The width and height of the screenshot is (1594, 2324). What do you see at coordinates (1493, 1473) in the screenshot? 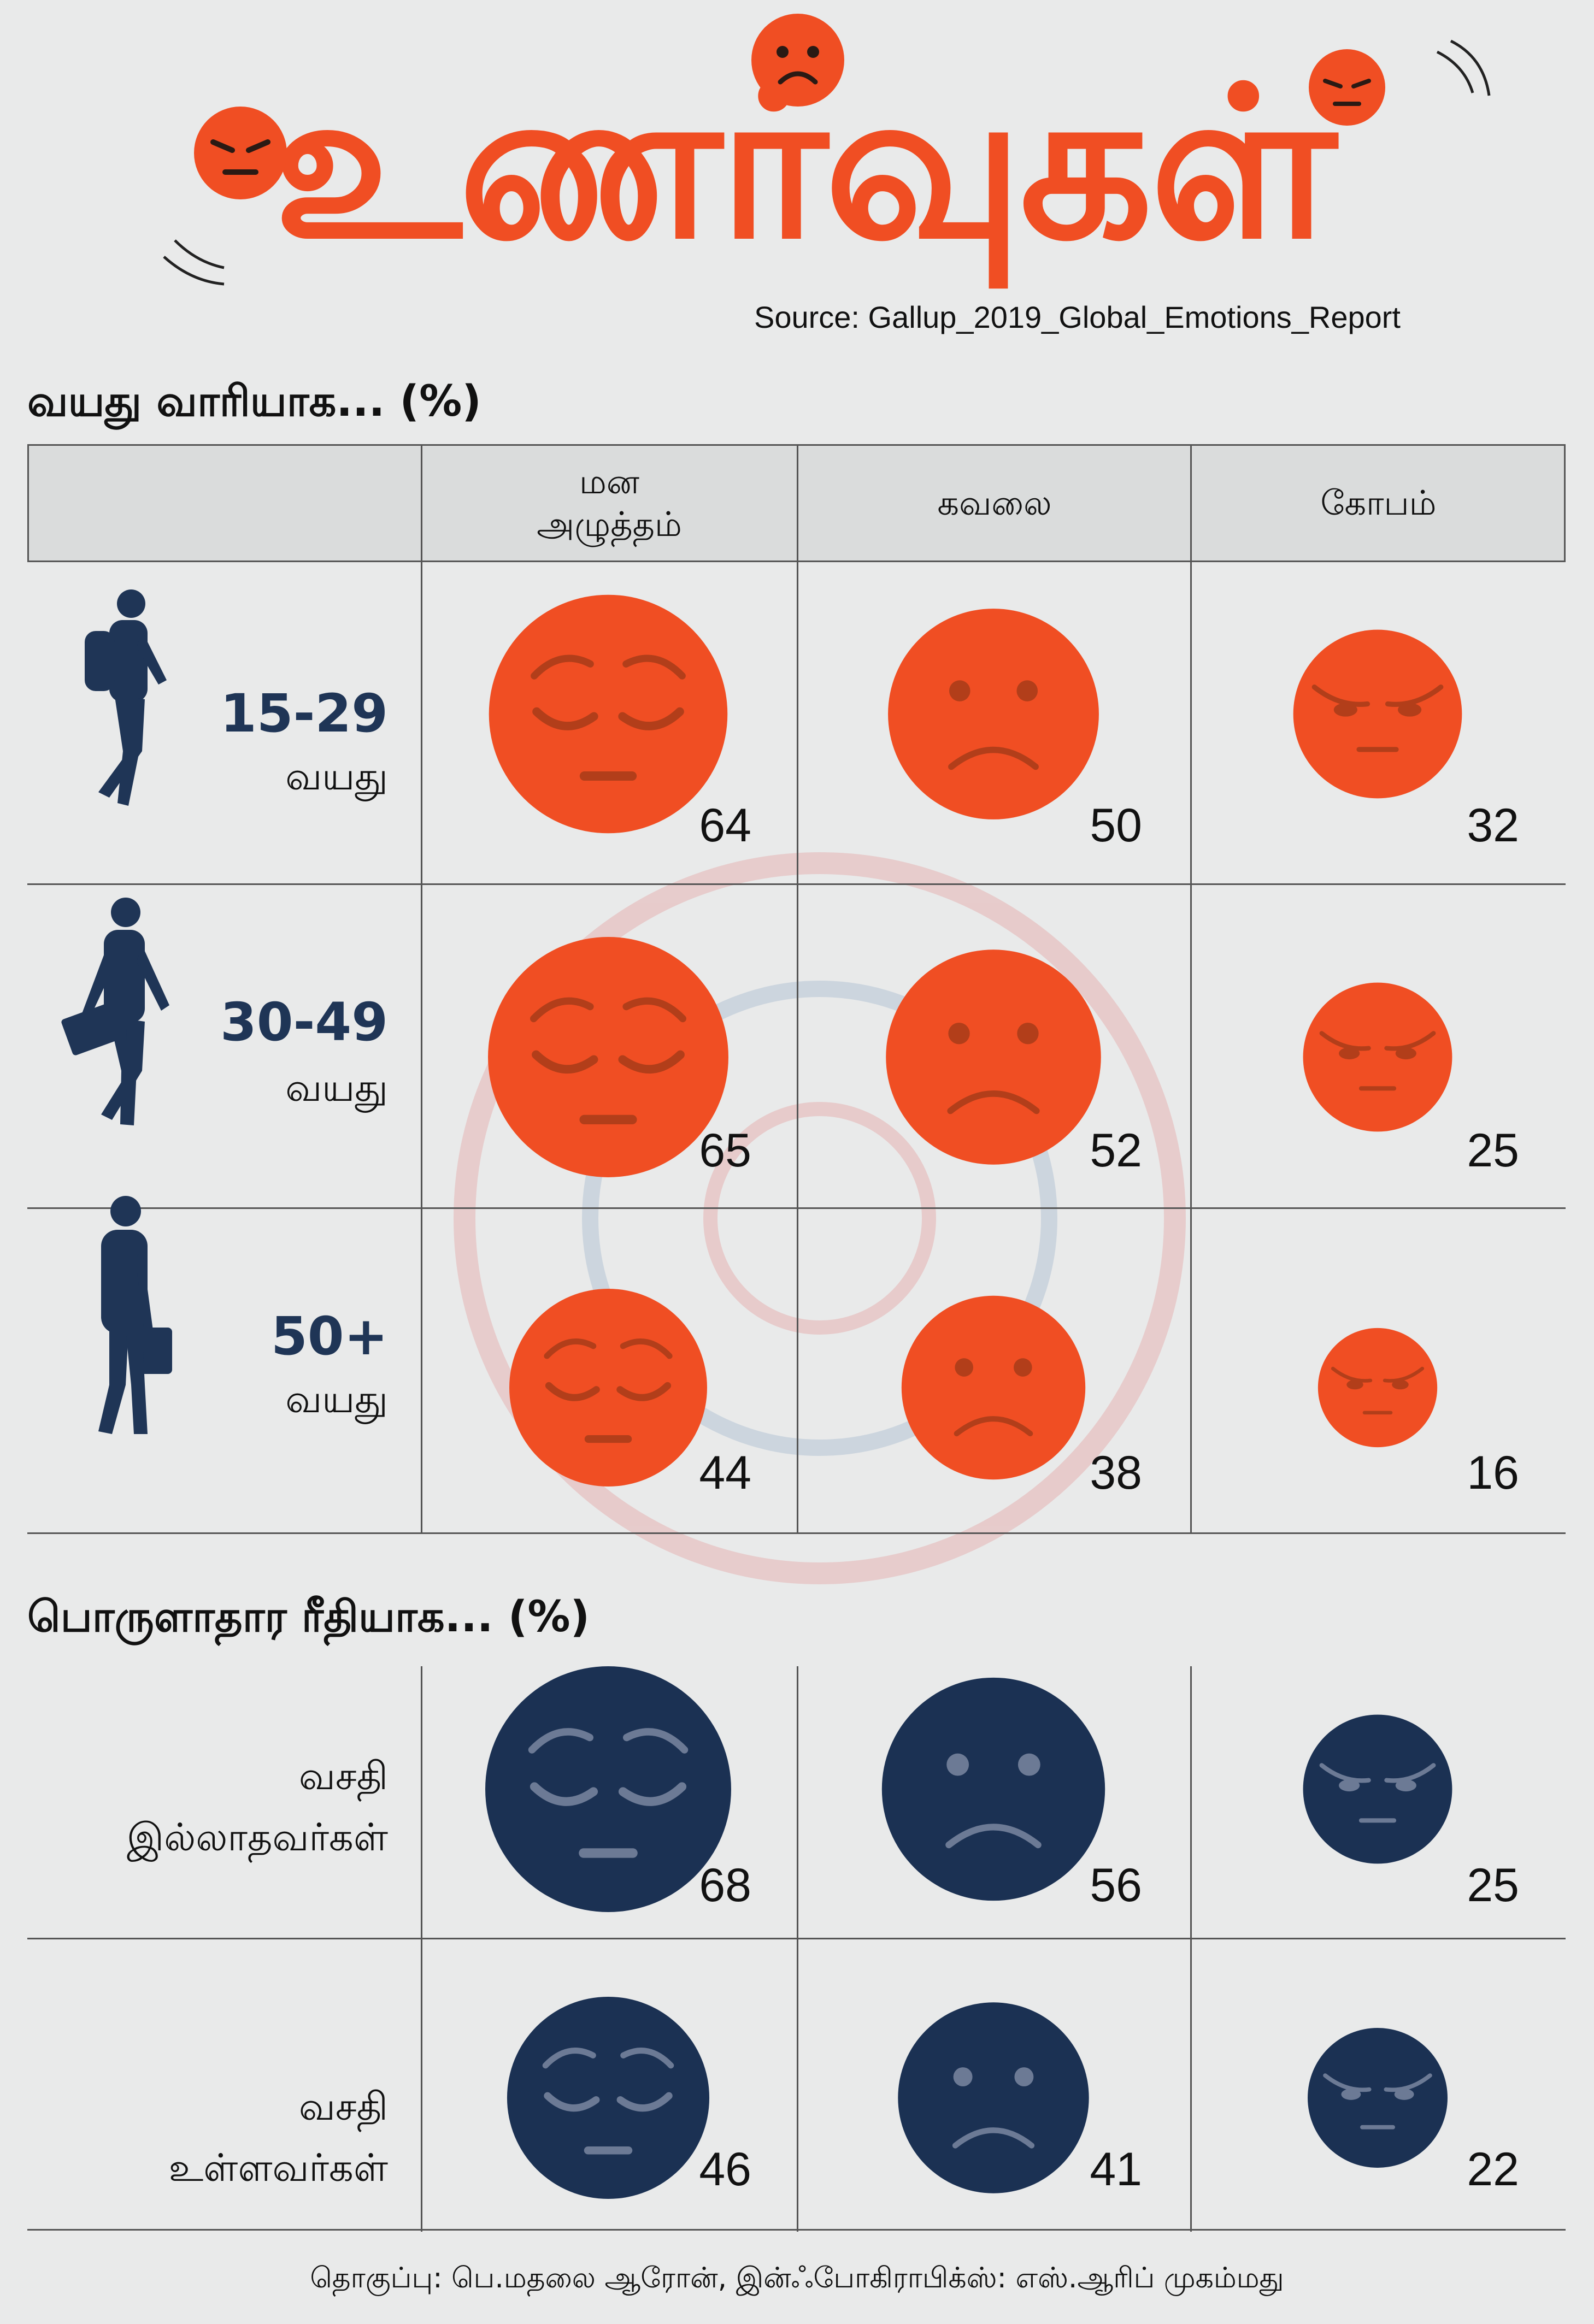
I see `value-anger-age-2: 16` at bounding box center [1493, 1473].